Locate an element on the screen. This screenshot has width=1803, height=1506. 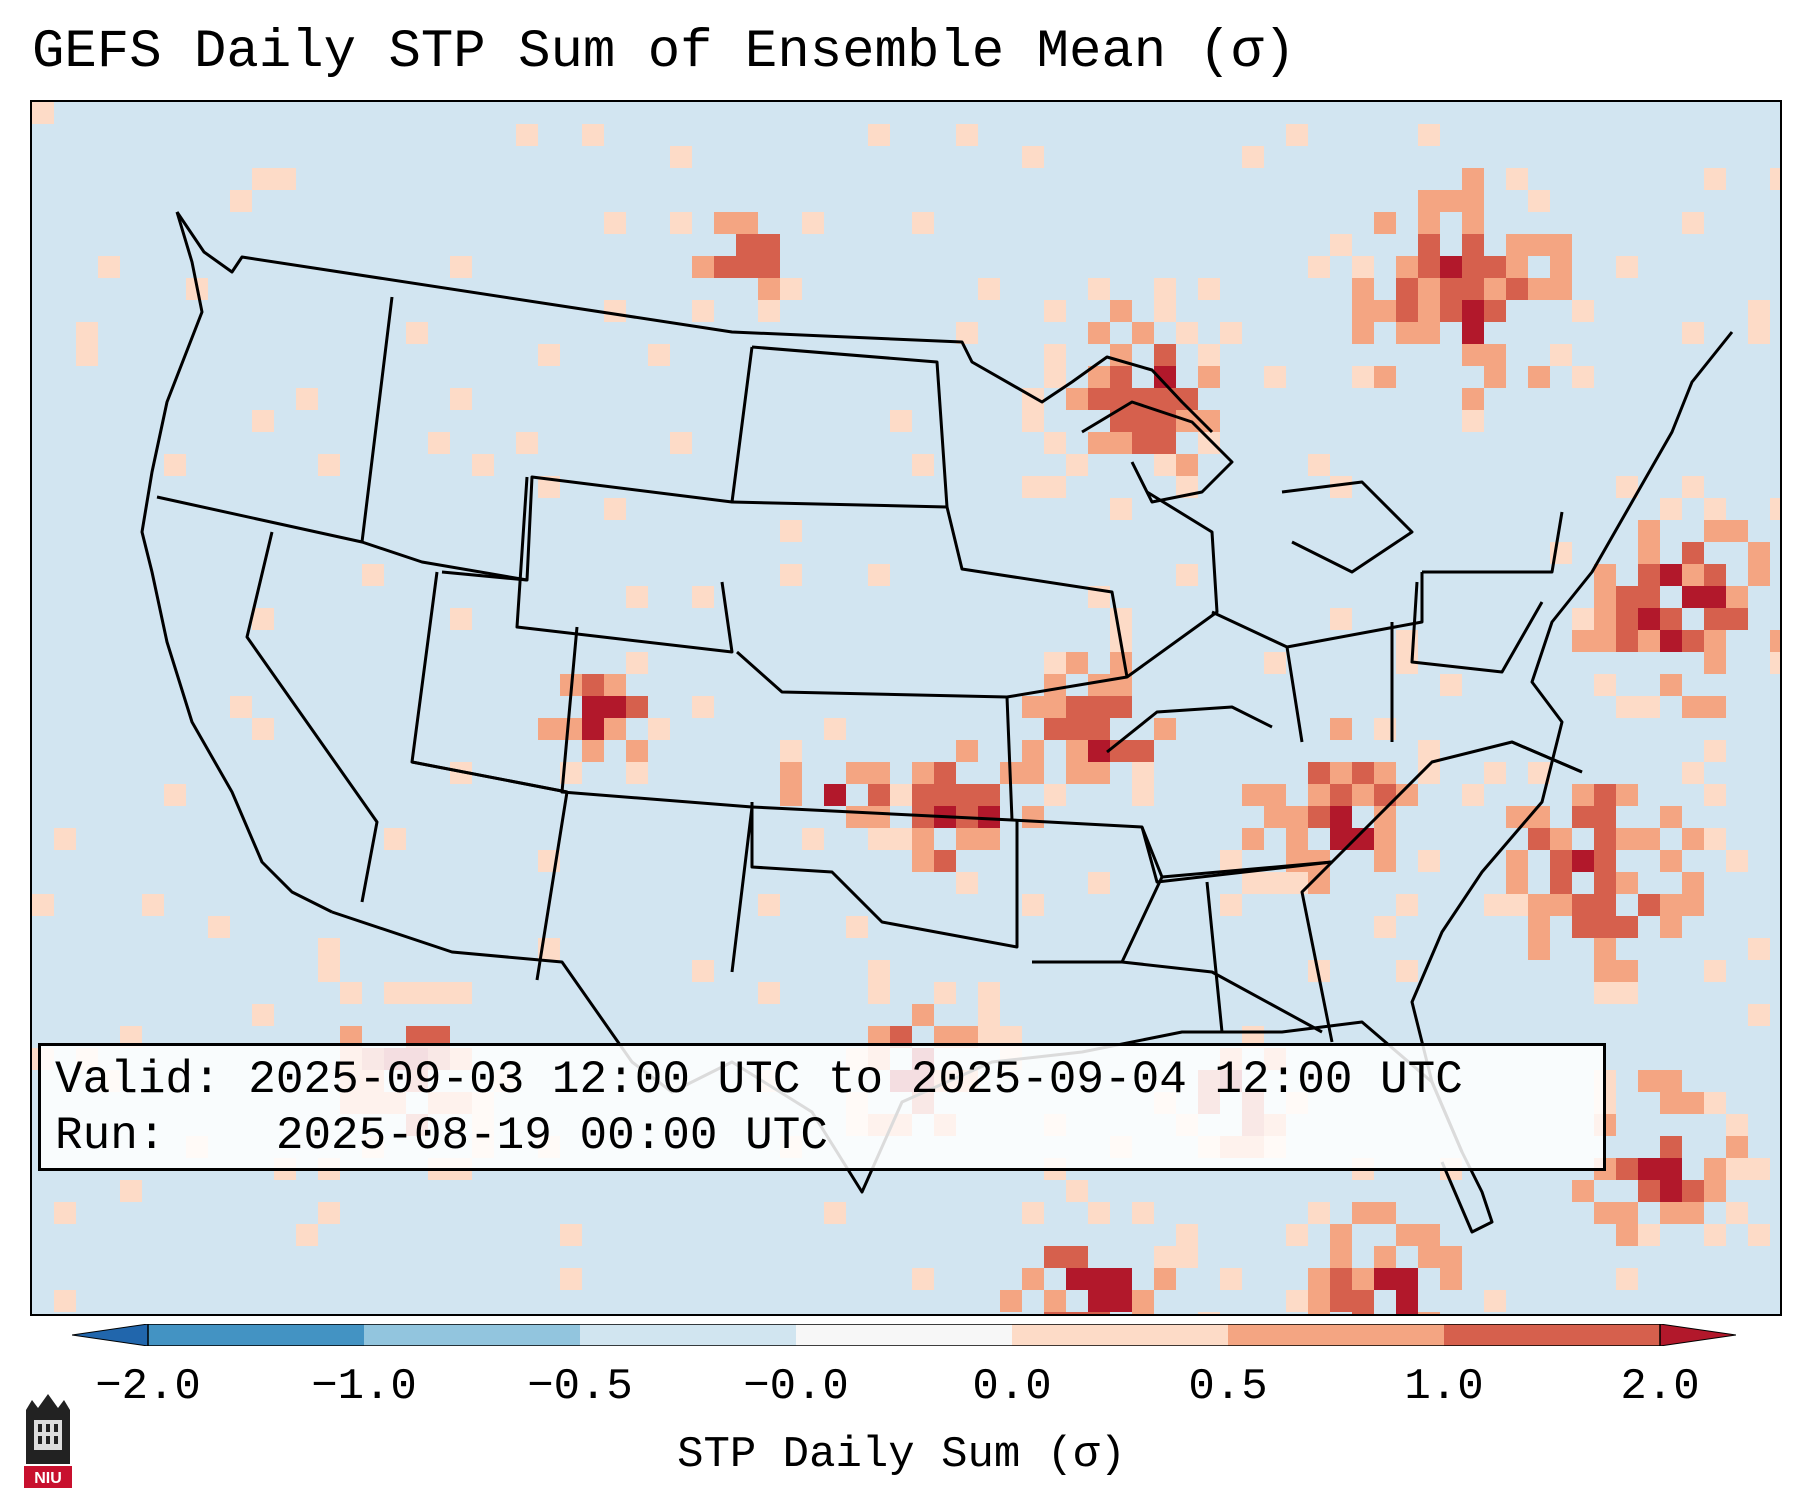
valid-label: Valid: is located at coordinates (138, 1080).